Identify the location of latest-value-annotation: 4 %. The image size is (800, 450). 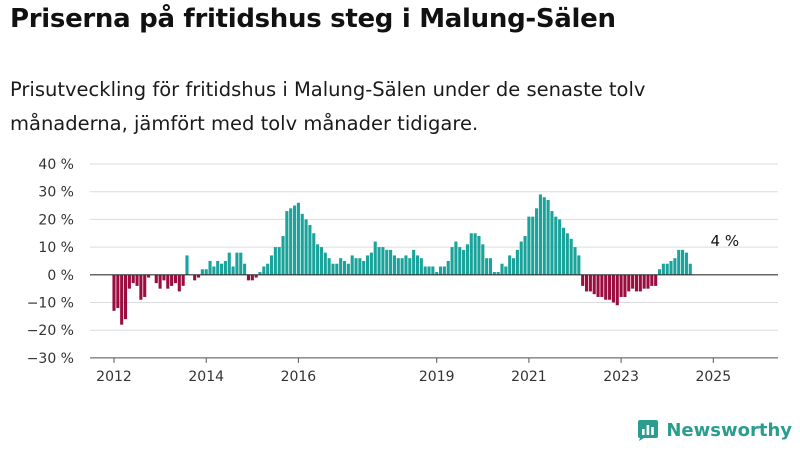
(725, 241).